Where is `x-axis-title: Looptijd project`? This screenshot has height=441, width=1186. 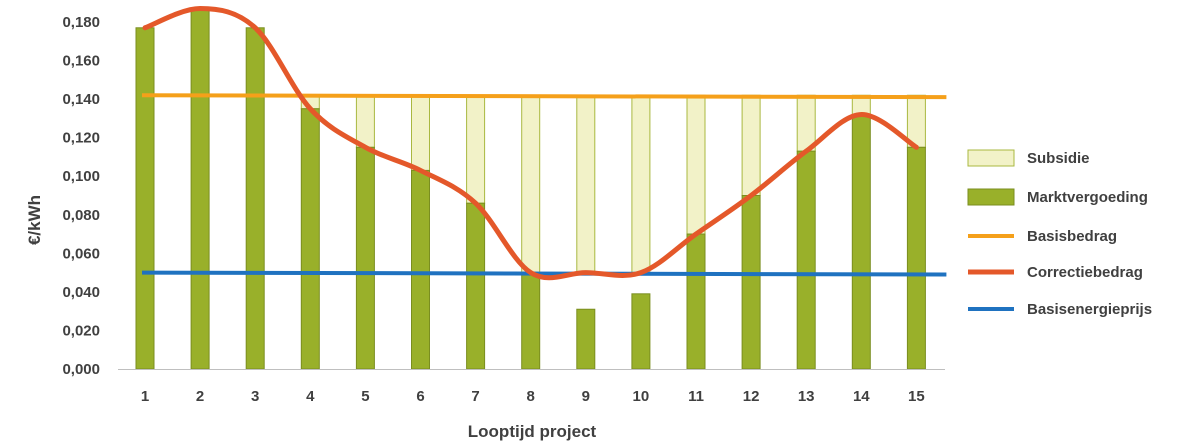 x-axis-title: Looptijd project is located at coordinates (532, 431).